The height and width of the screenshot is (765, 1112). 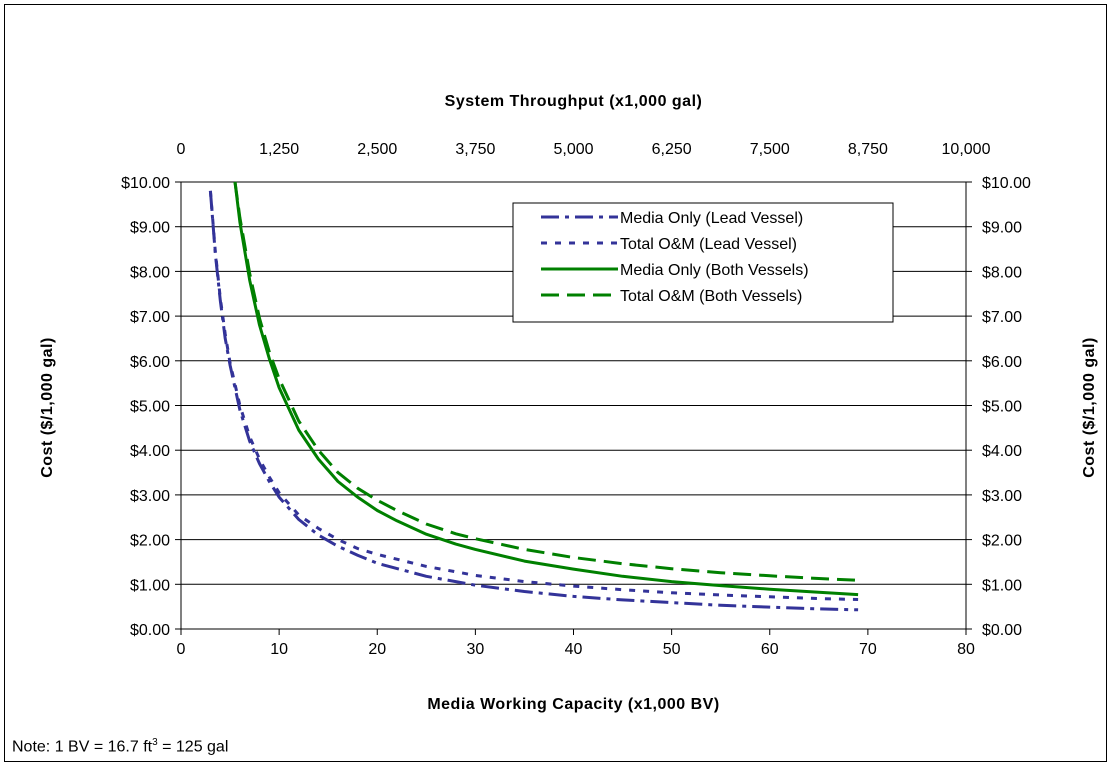 I want to click on y-tick-label-right: $9.00, so click(x=1002, y=228).